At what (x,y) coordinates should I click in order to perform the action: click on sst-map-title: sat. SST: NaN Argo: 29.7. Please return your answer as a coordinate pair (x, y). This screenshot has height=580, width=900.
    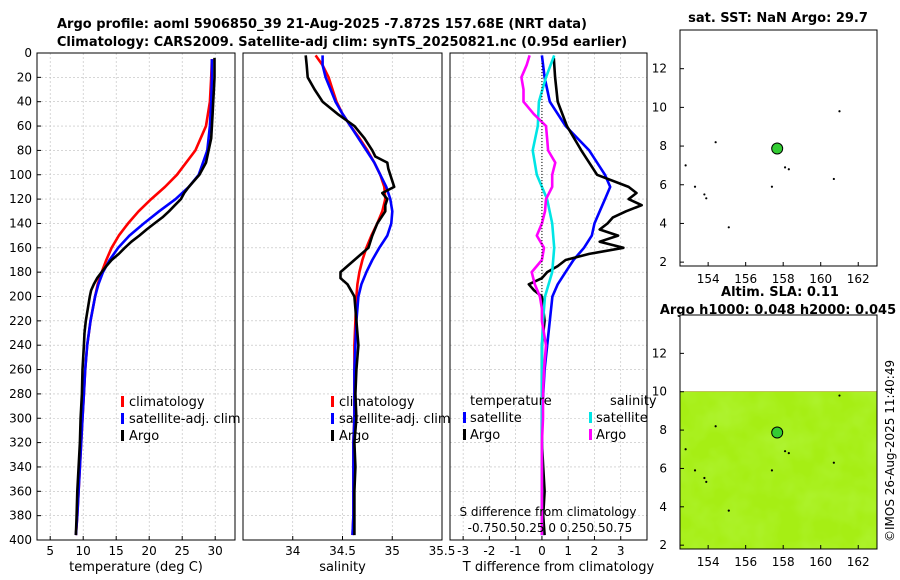
    Looking at the image, I should click on (778, 18).